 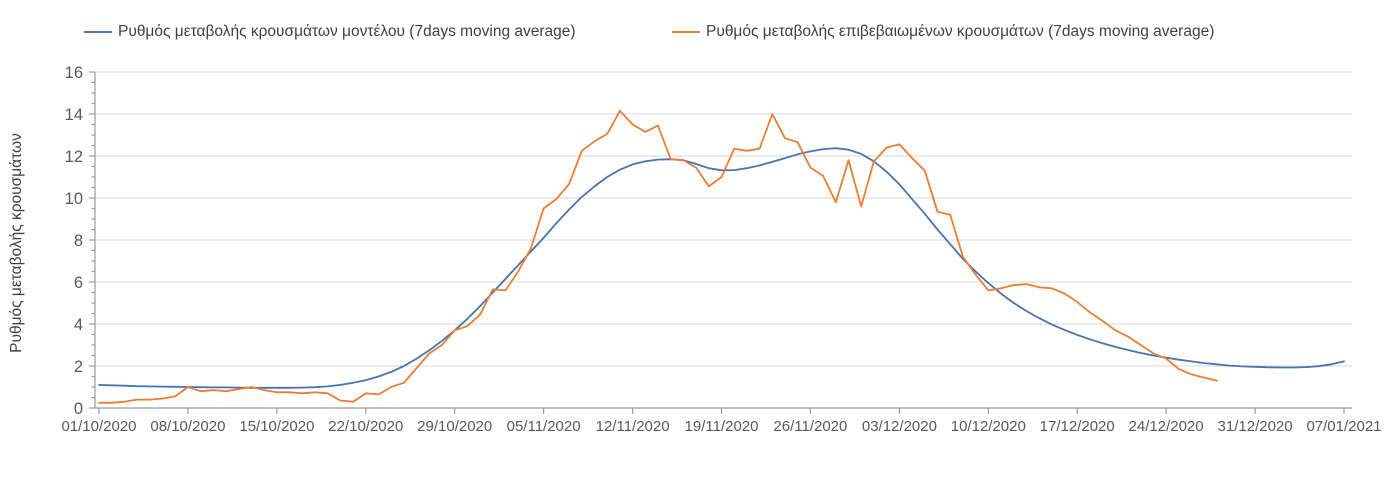 I want to click on y-axis-tick-label: 14, so click(x=74, y=115).